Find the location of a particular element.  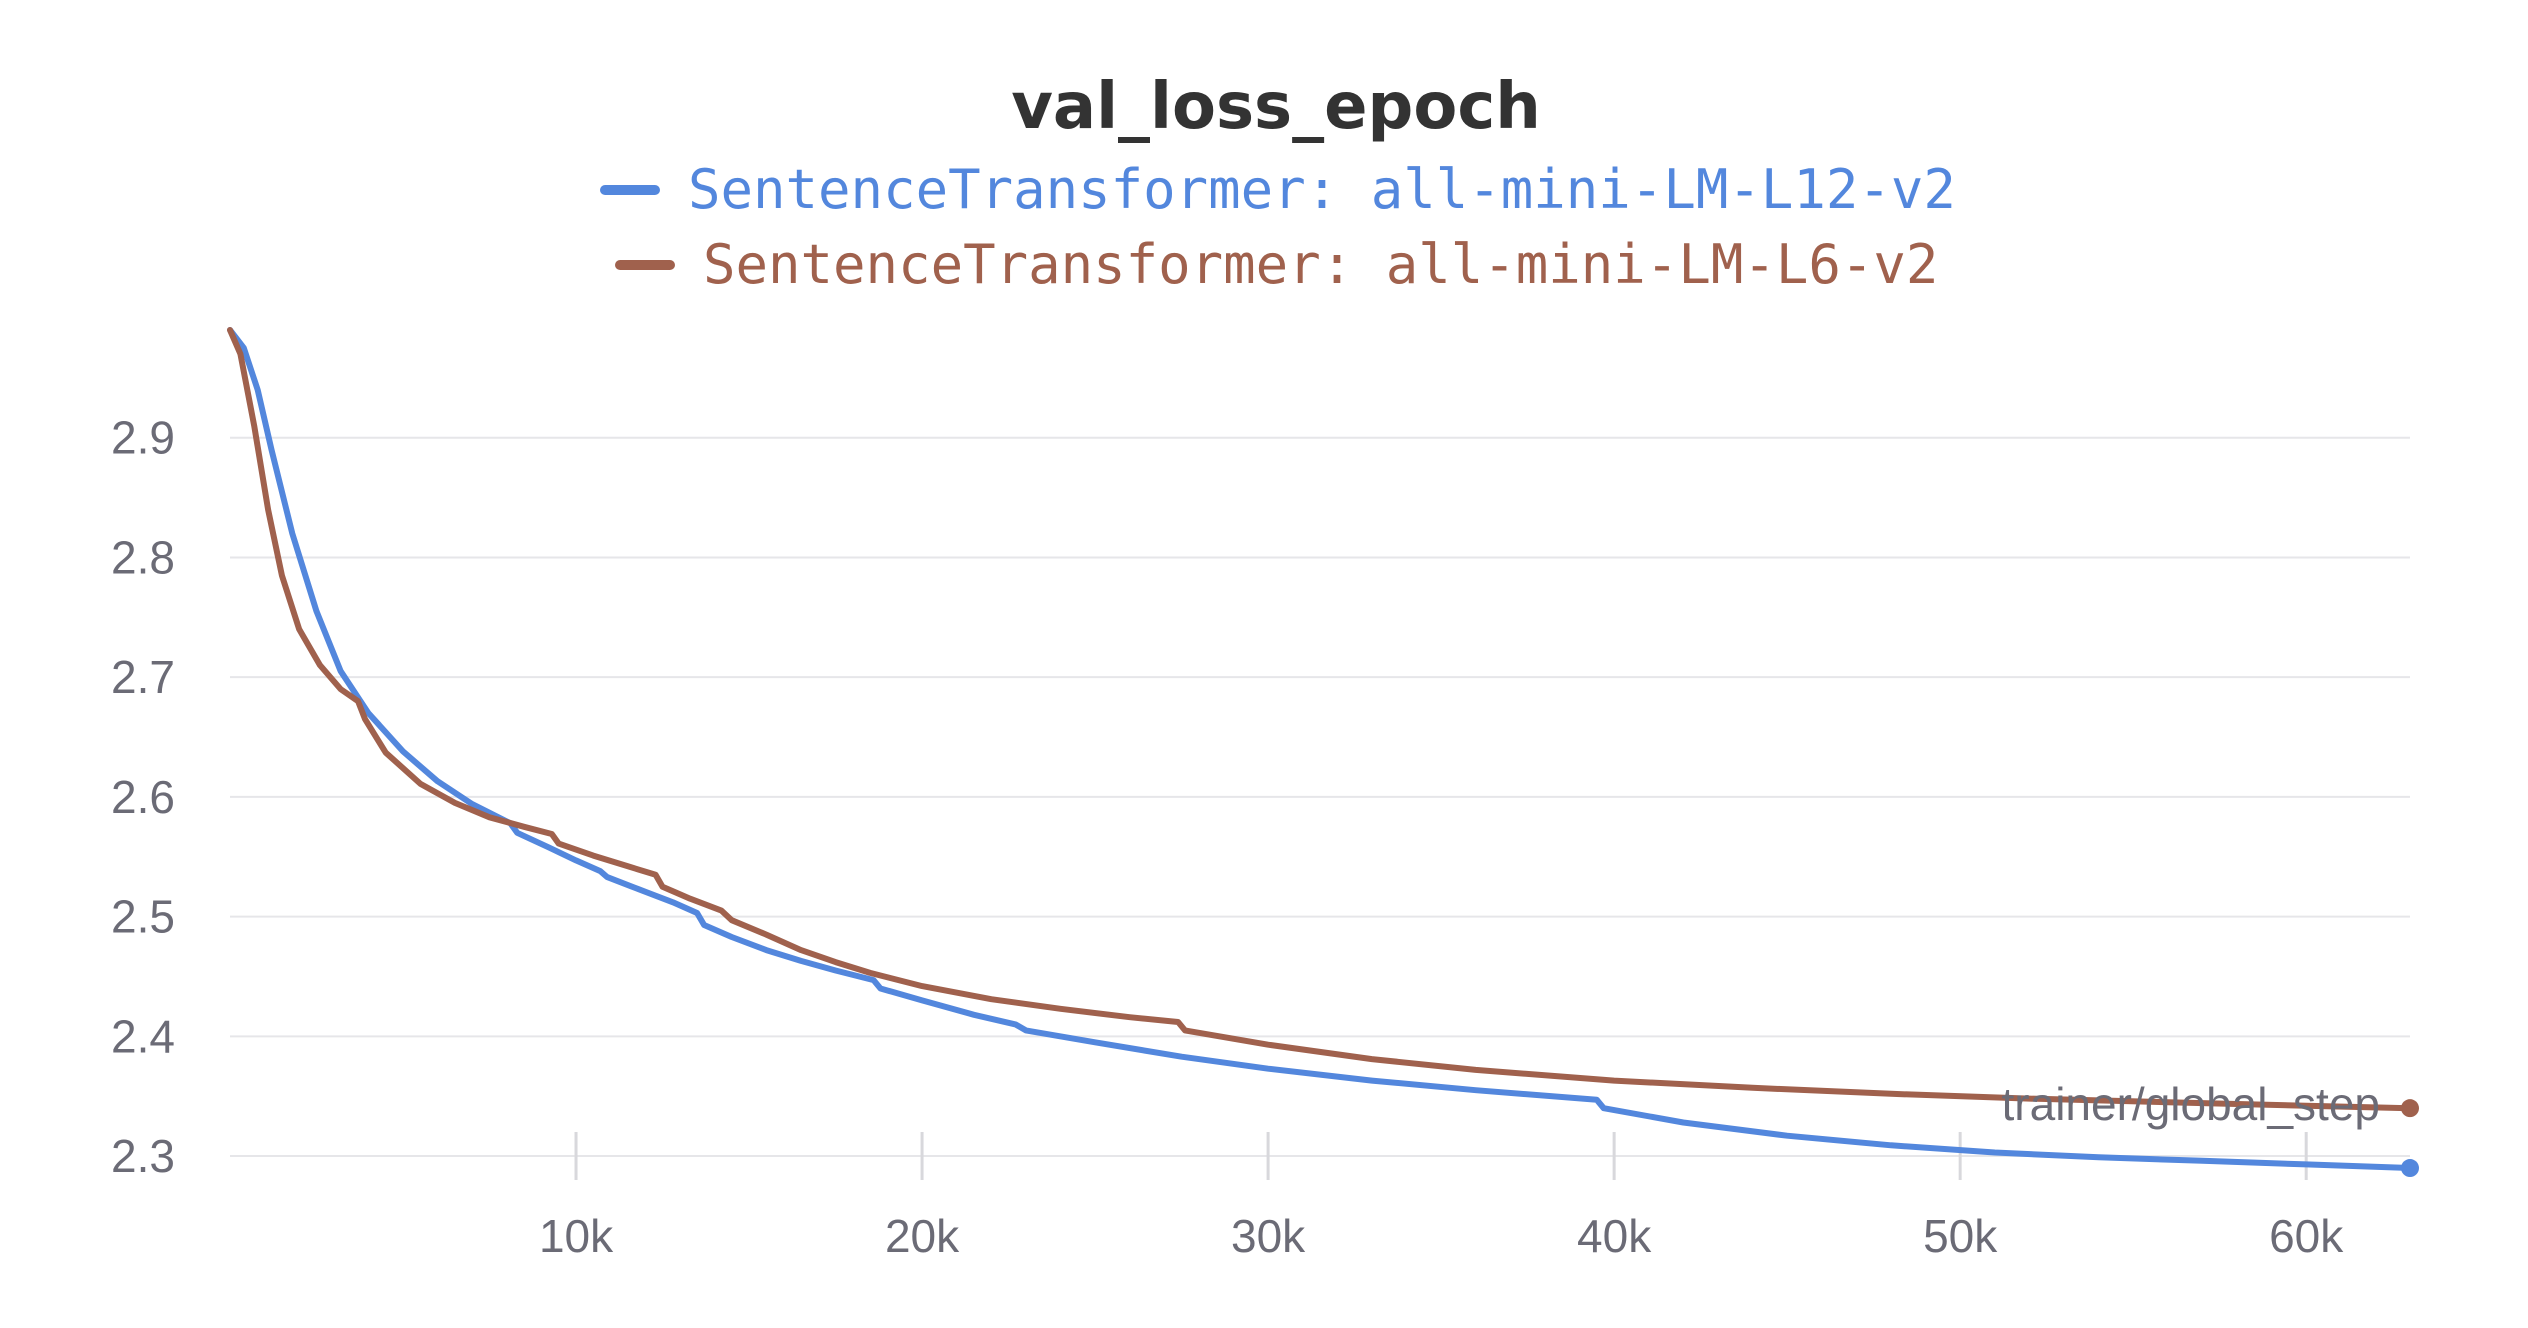

x-tick-label: 40k is located at coordinates (1614, 1236).